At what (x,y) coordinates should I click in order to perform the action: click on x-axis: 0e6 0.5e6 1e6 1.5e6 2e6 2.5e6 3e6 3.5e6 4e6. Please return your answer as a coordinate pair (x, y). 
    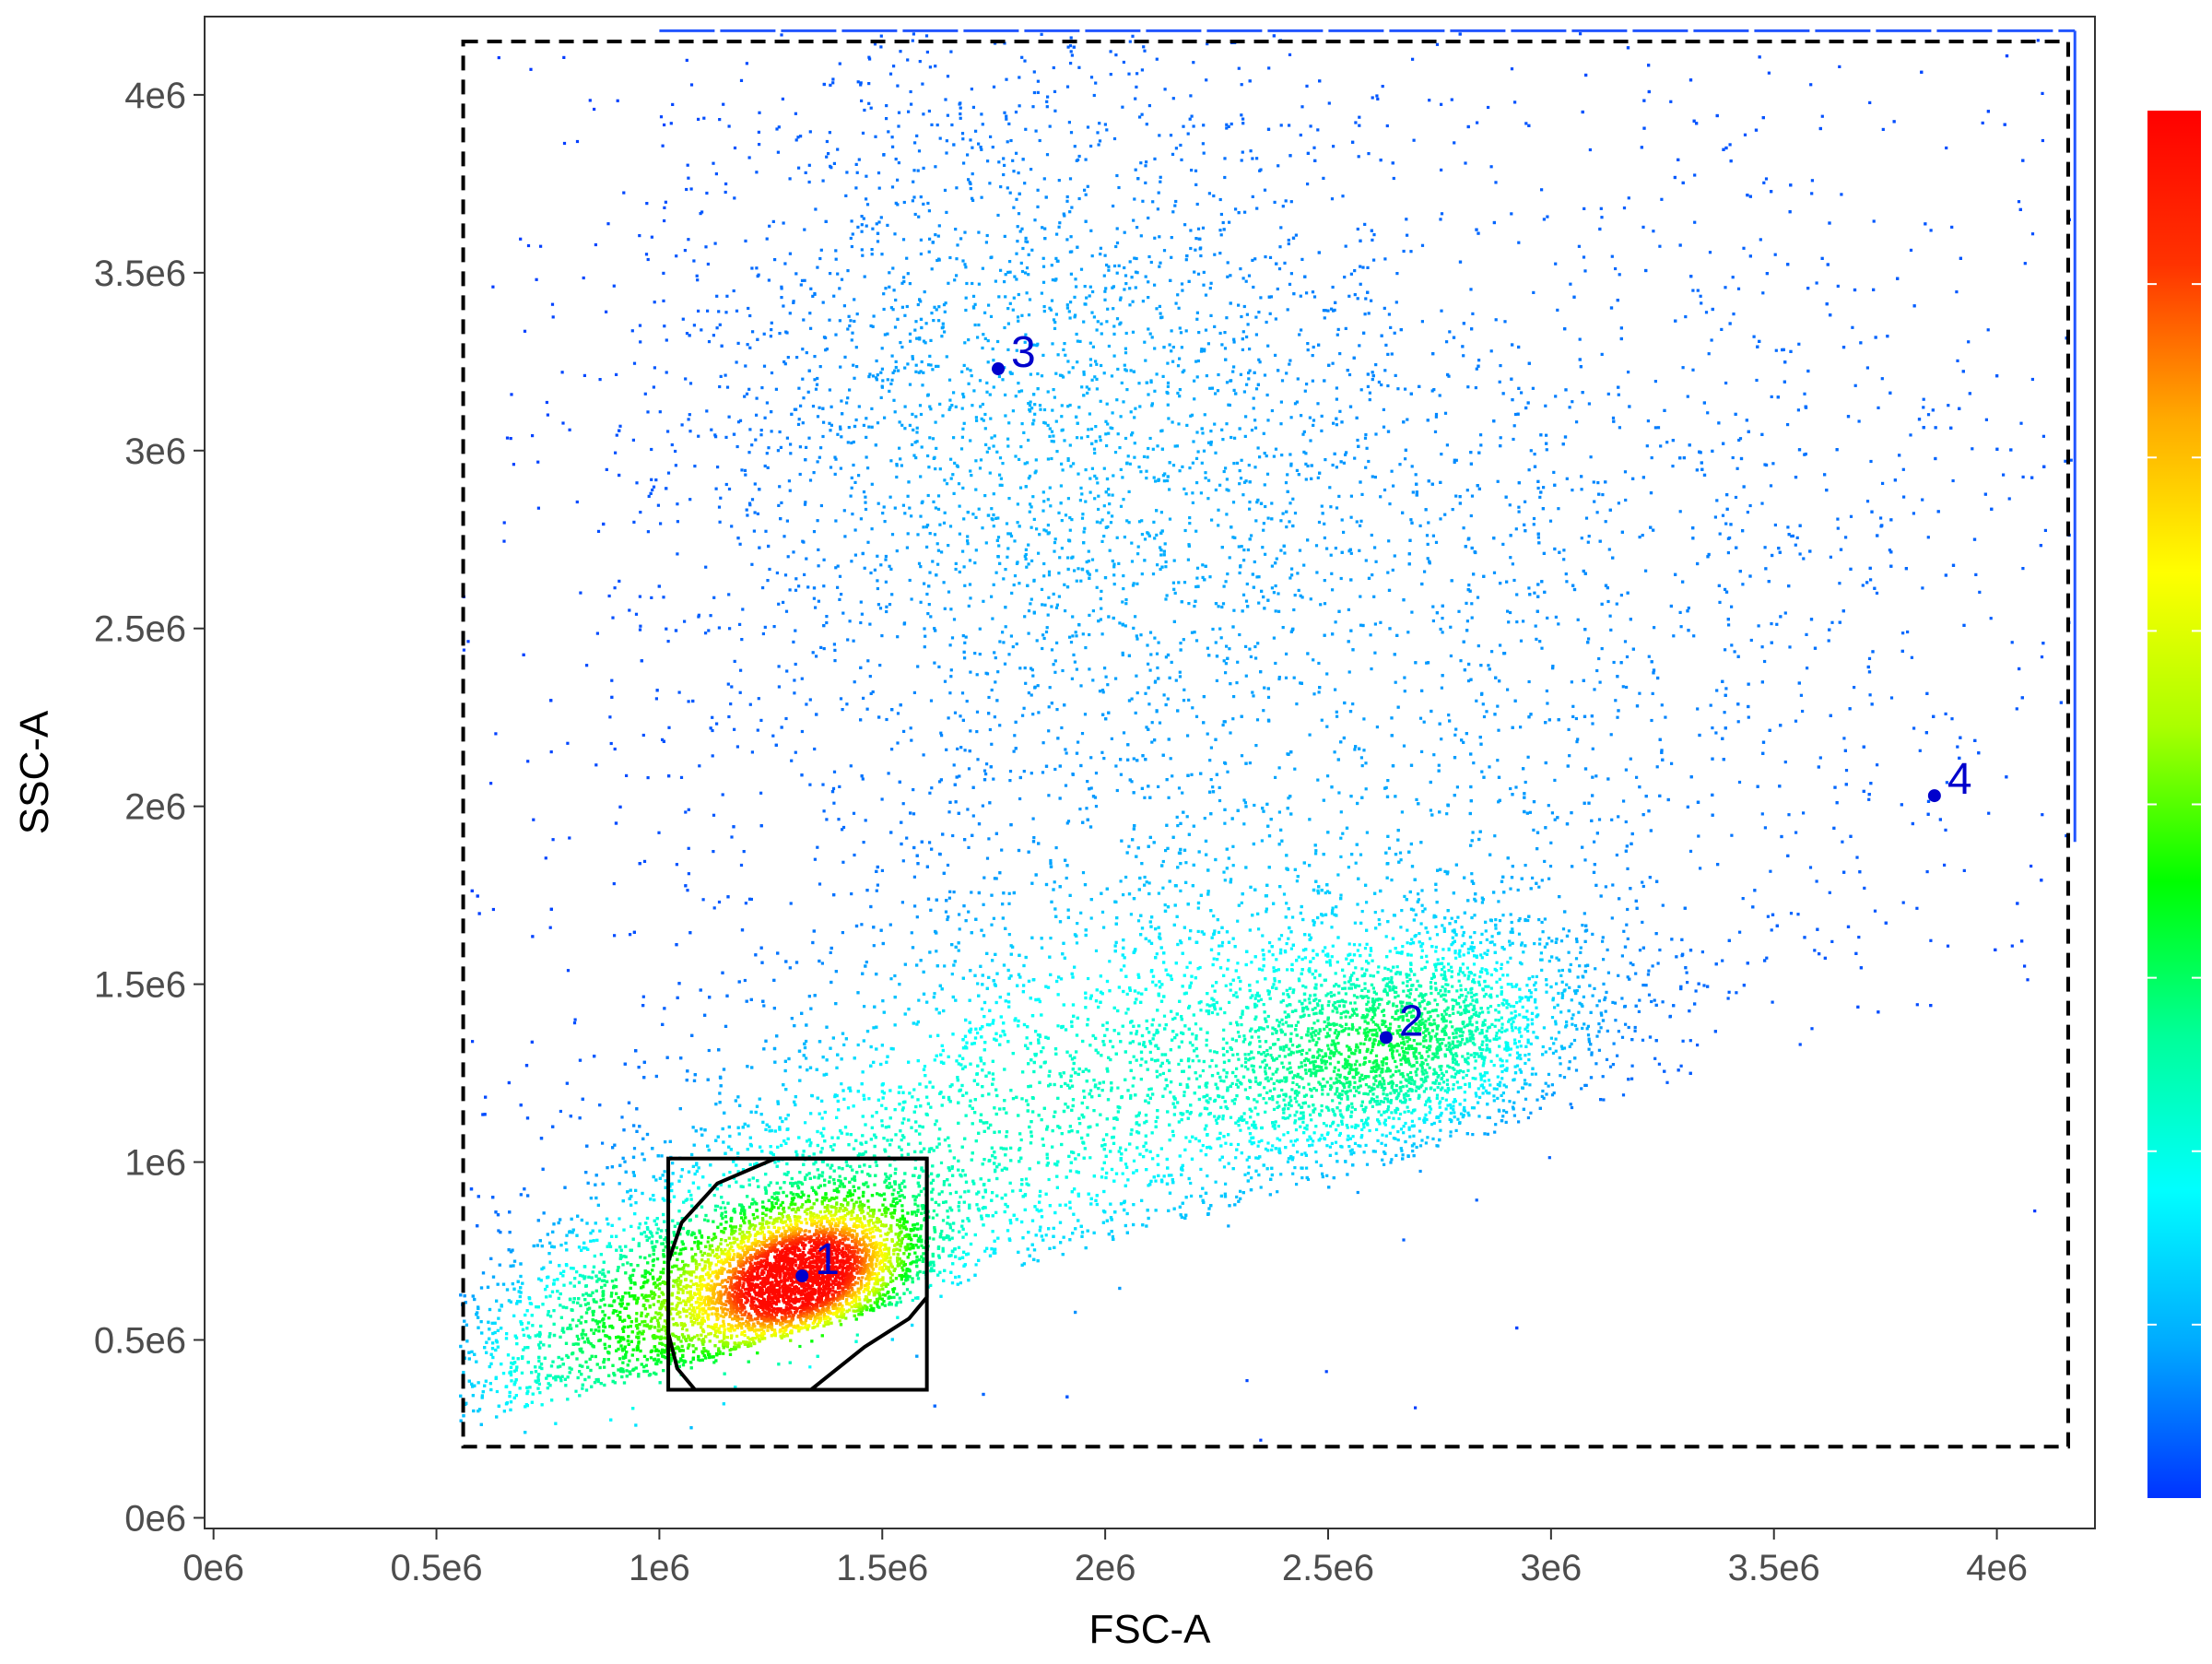
    Looking at the image, I should click on (1105, 1558).